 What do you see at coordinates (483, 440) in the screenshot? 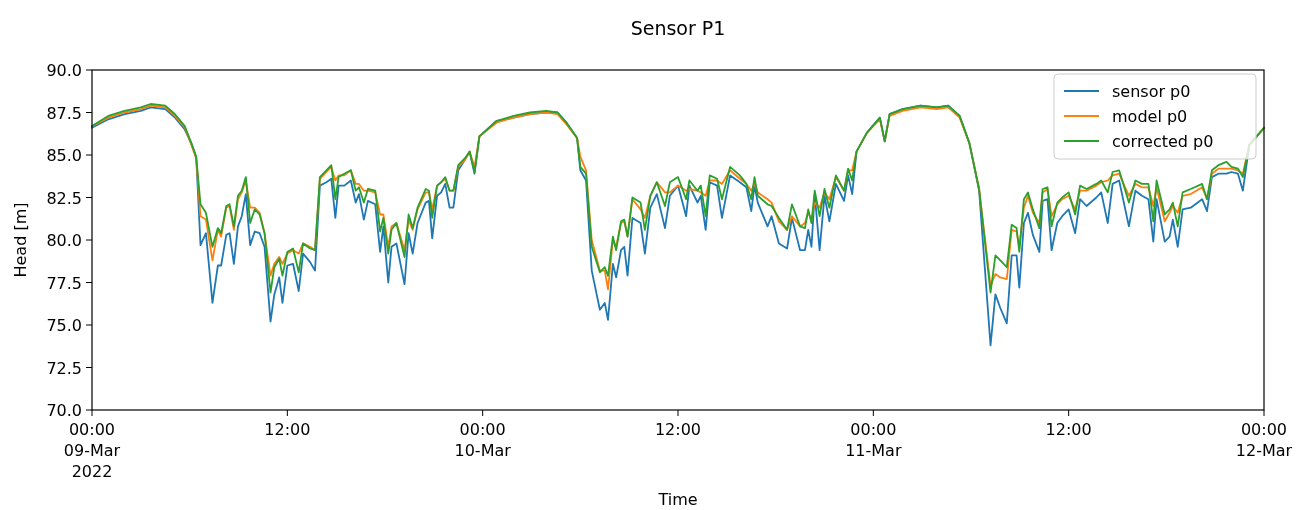
I see `x-tick-label: 00:00 10-Mar` at bounding box center [483, 440].